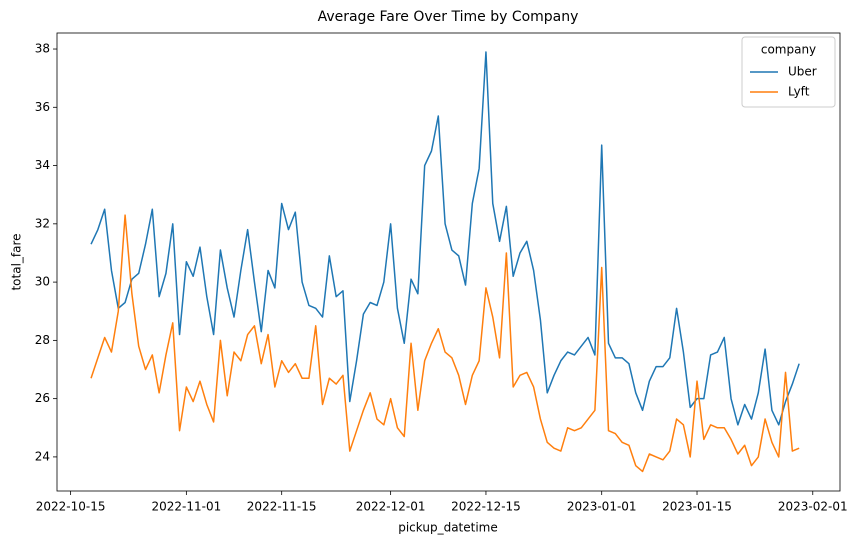 This screenshot has width=854, height=545. What do you see at coordinates (486, 507) in the screenshot?
I see `x-tick-label: 2022-12-15` at bounding box center [486, 507].